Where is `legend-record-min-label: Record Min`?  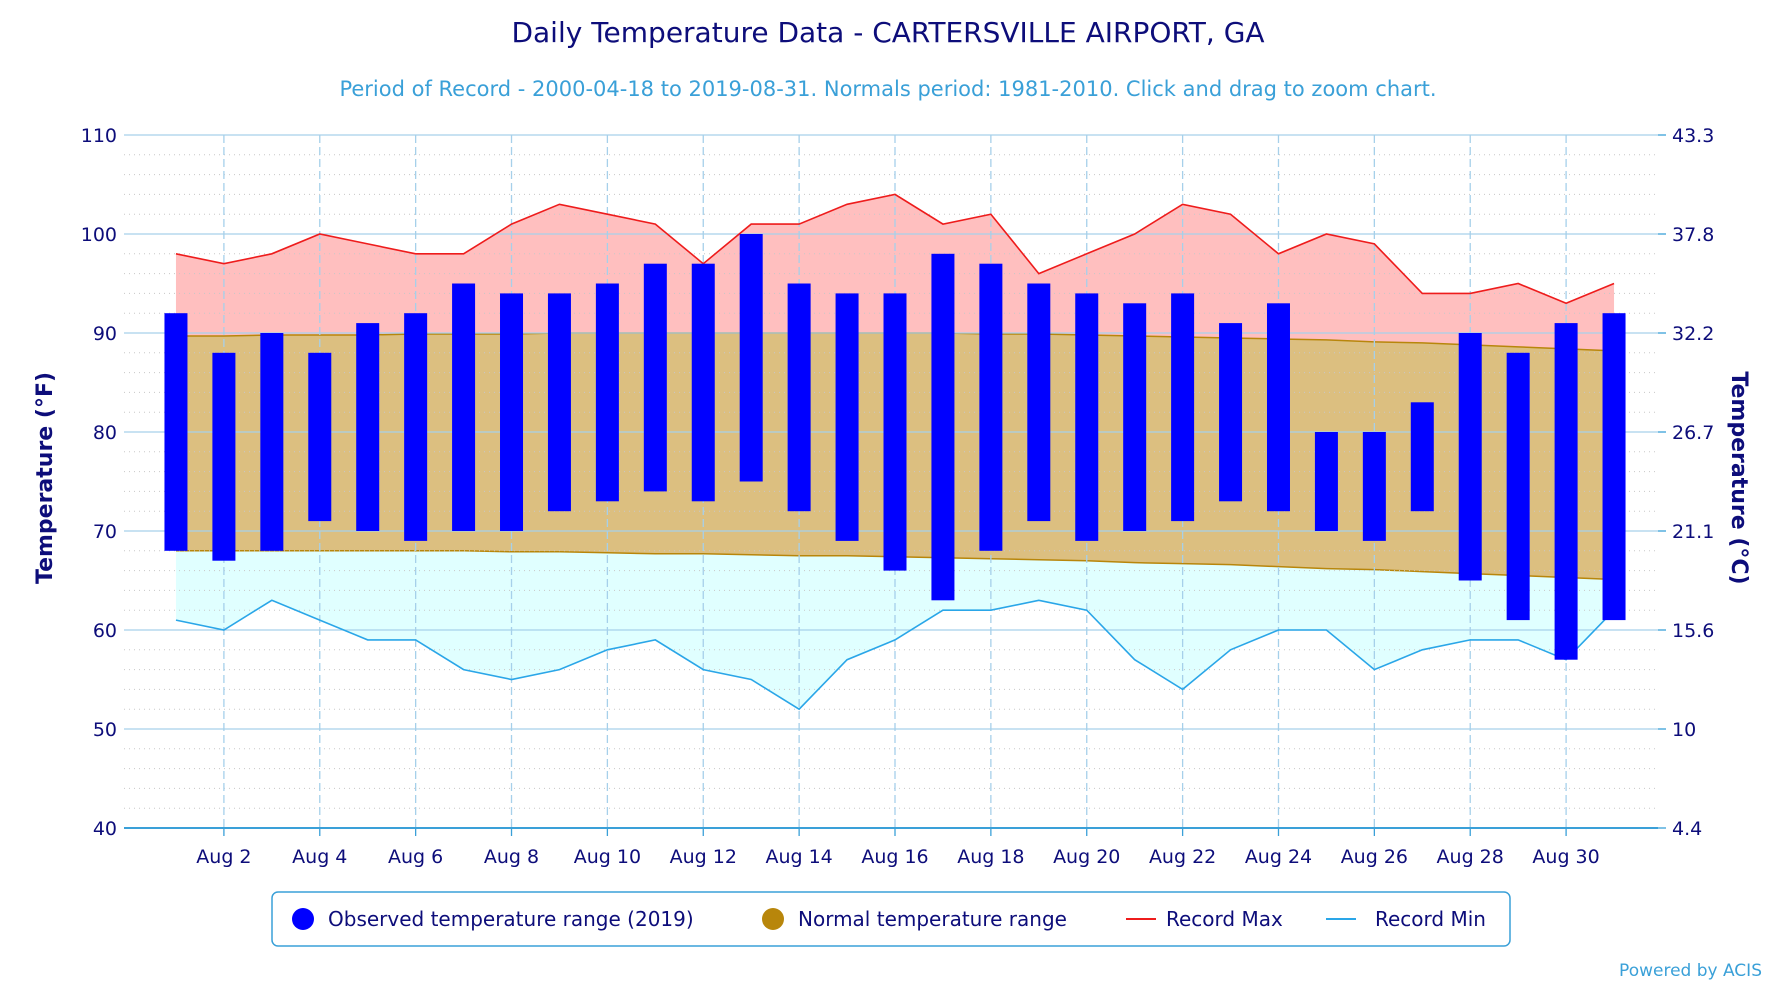
legend-record-min-label: Record Min is located at coordinates (1430, 919).